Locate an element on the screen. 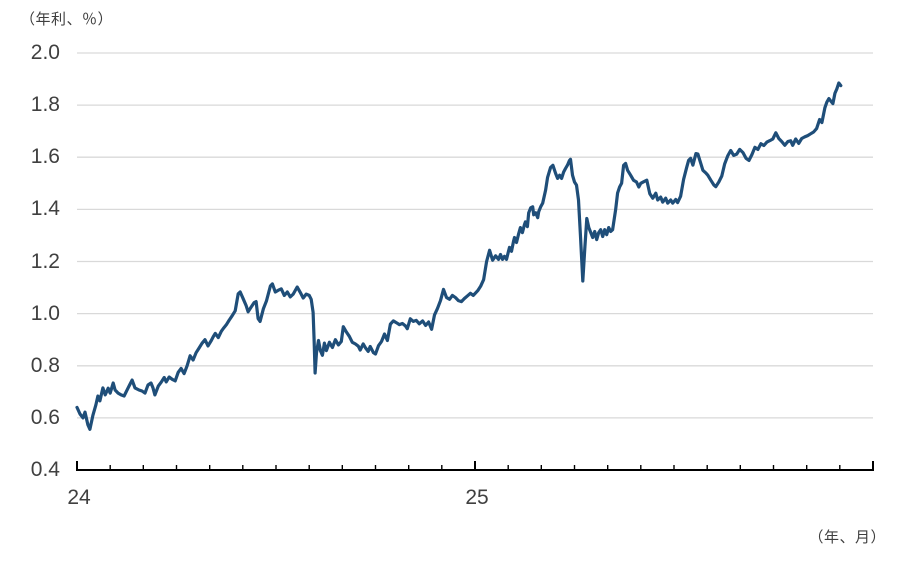 The height and width of the screenshot is (567, 900). y-axis-tick-label: 1.6 is located at coordinates (45, 157).